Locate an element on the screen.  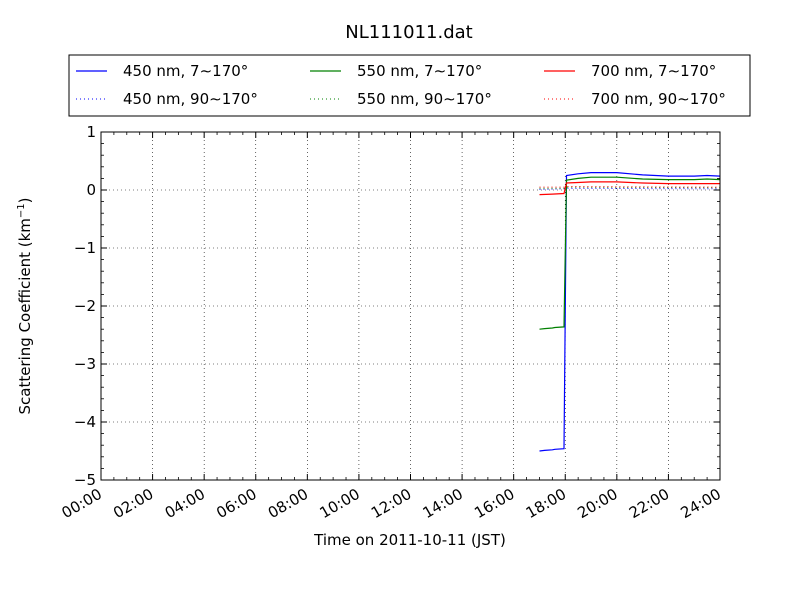
y-tick-label: −1 is located at coordinates (85, 248).